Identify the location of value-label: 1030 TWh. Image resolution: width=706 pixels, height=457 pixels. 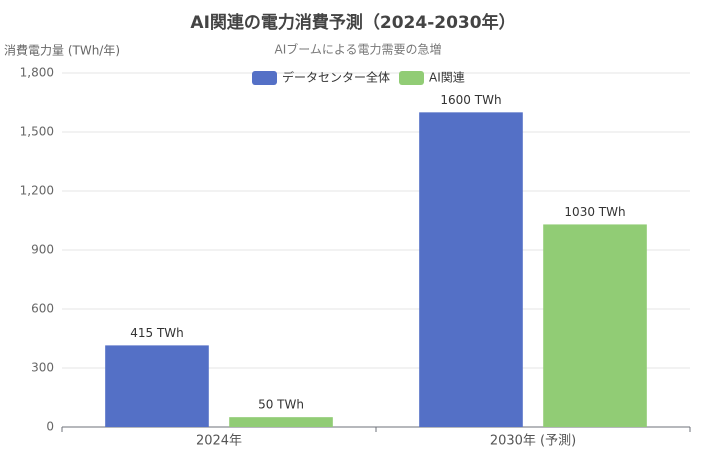
(594, 212).